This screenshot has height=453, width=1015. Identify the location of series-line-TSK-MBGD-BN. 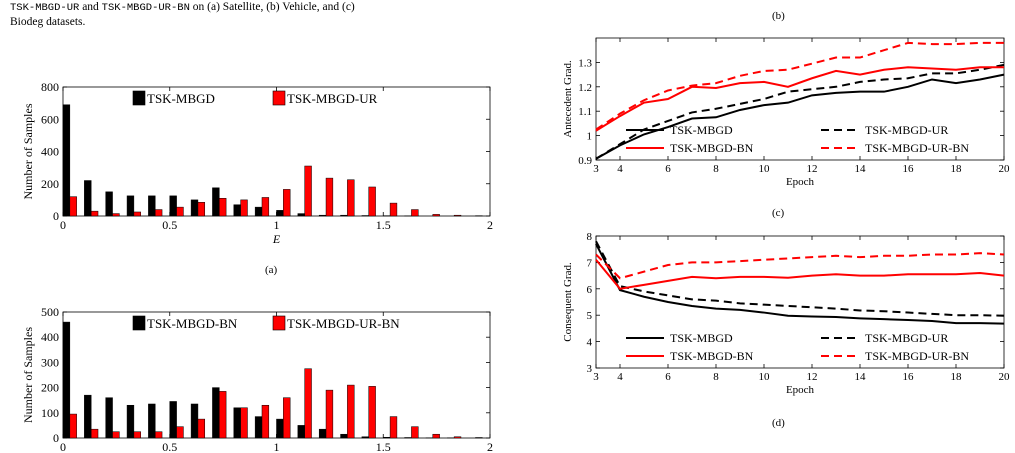
(799, 99).